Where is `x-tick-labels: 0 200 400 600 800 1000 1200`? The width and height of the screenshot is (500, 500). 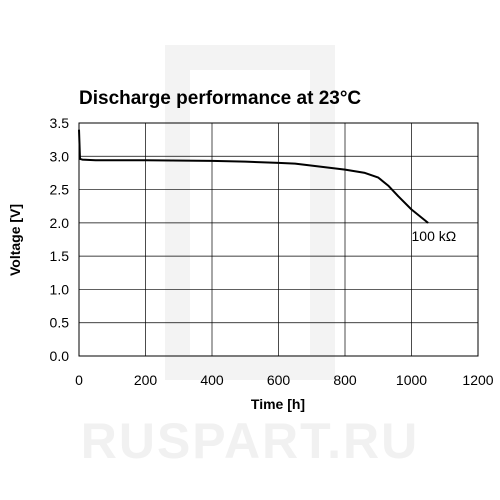 x-tick-labels: 0 200 400 600 800 1000 1200 is located at coordinates (284, 380).